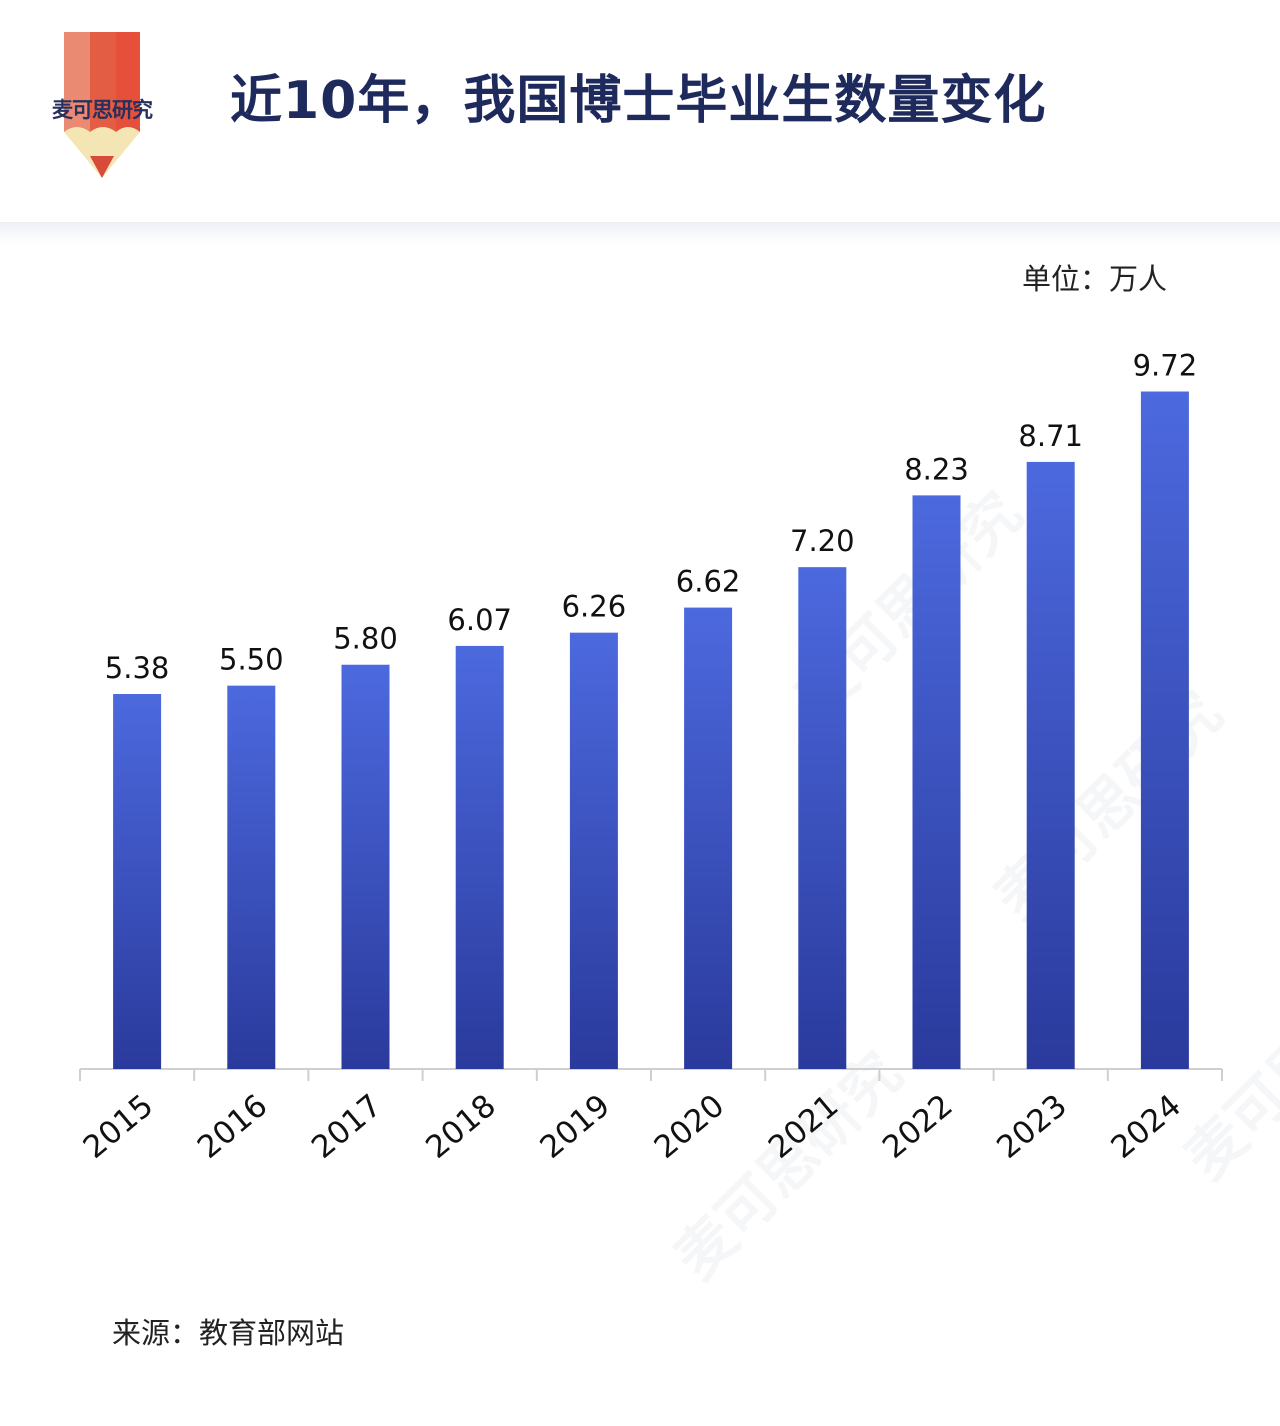 This screenshot has height=1426, width=1280. What do you see at coordinates (1050, 765) in the screenshot?
I see `bar-2023` at bounding box center [1050, 765].